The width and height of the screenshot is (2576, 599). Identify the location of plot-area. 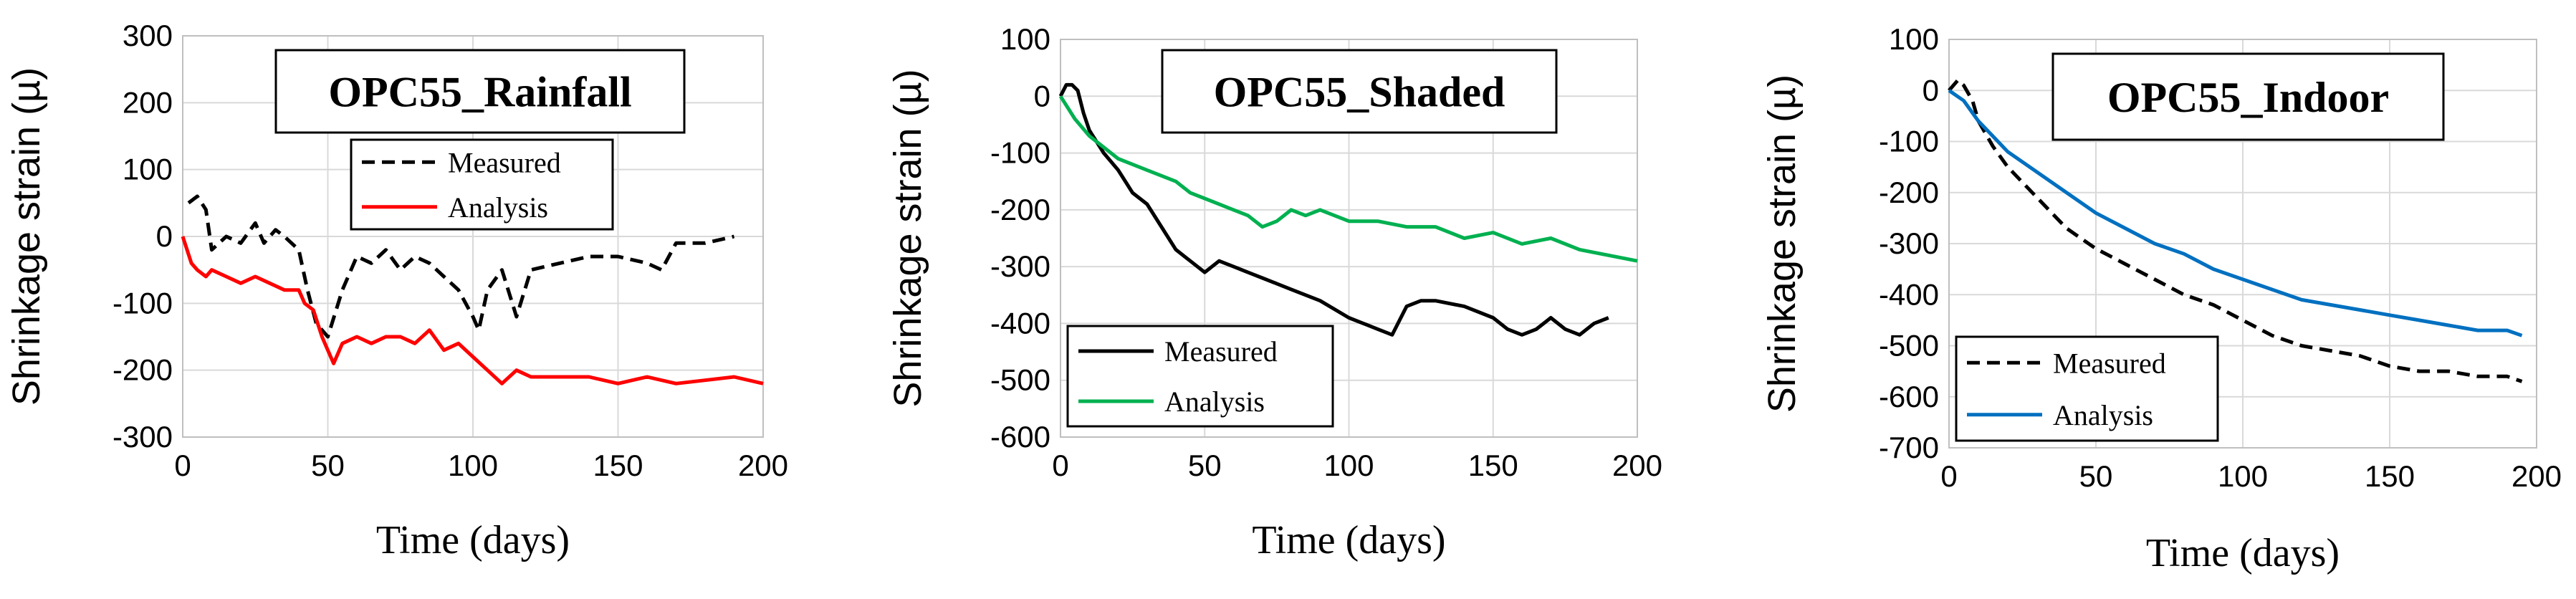
(1349, 238).